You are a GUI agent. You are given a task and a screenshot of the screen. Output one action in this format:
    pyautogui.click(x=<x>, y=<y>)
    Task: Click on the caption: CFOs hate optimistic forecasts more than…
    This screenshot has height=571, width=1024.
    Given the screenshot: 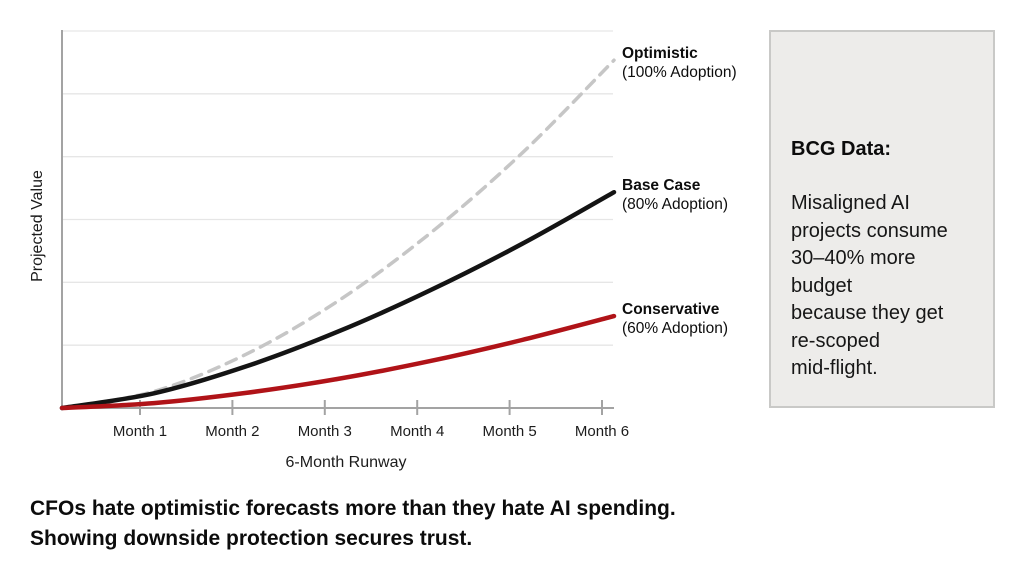 What is the action you would take?
    pyautogui.click(x=353, y=523)
    